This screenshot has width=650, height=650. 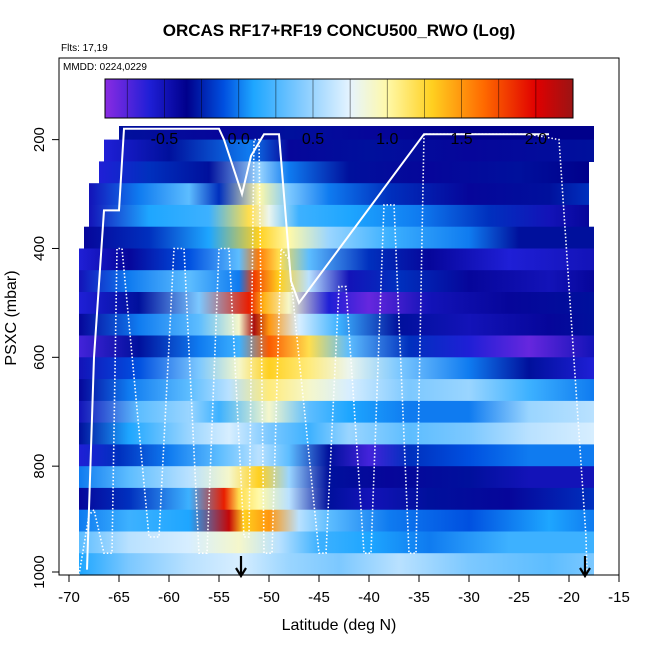 I want to click on y-tick-label: 400, so click(x=39, y=248).